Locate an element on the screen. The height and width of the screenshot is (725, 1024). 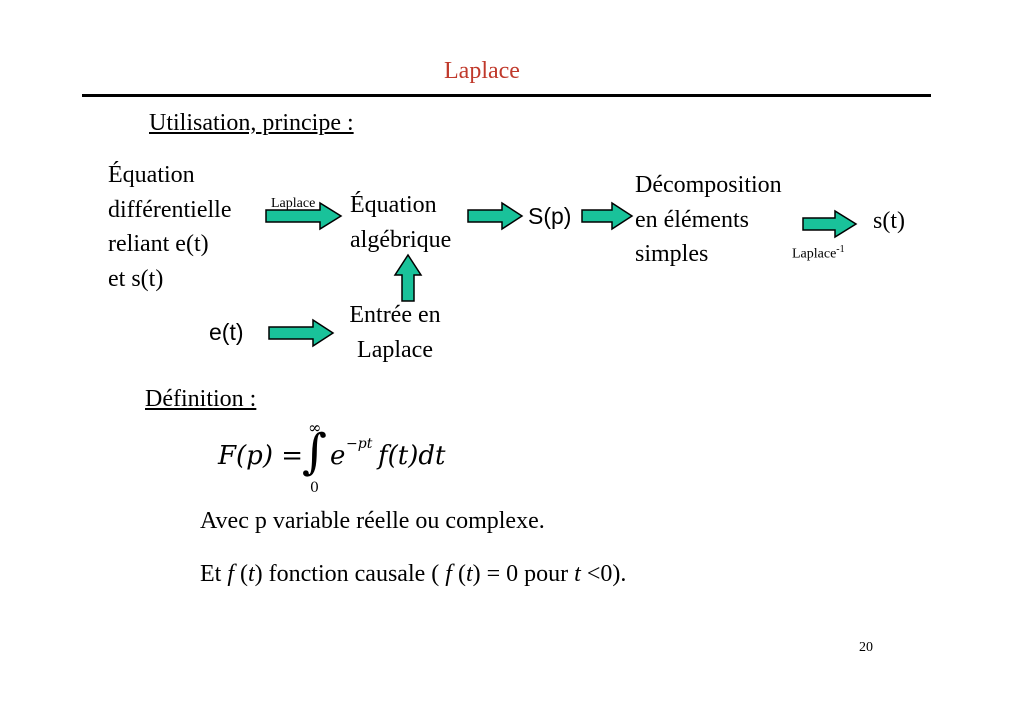
inverse-laplace-label: Laplace-1 is located at coordinates (818, 253).